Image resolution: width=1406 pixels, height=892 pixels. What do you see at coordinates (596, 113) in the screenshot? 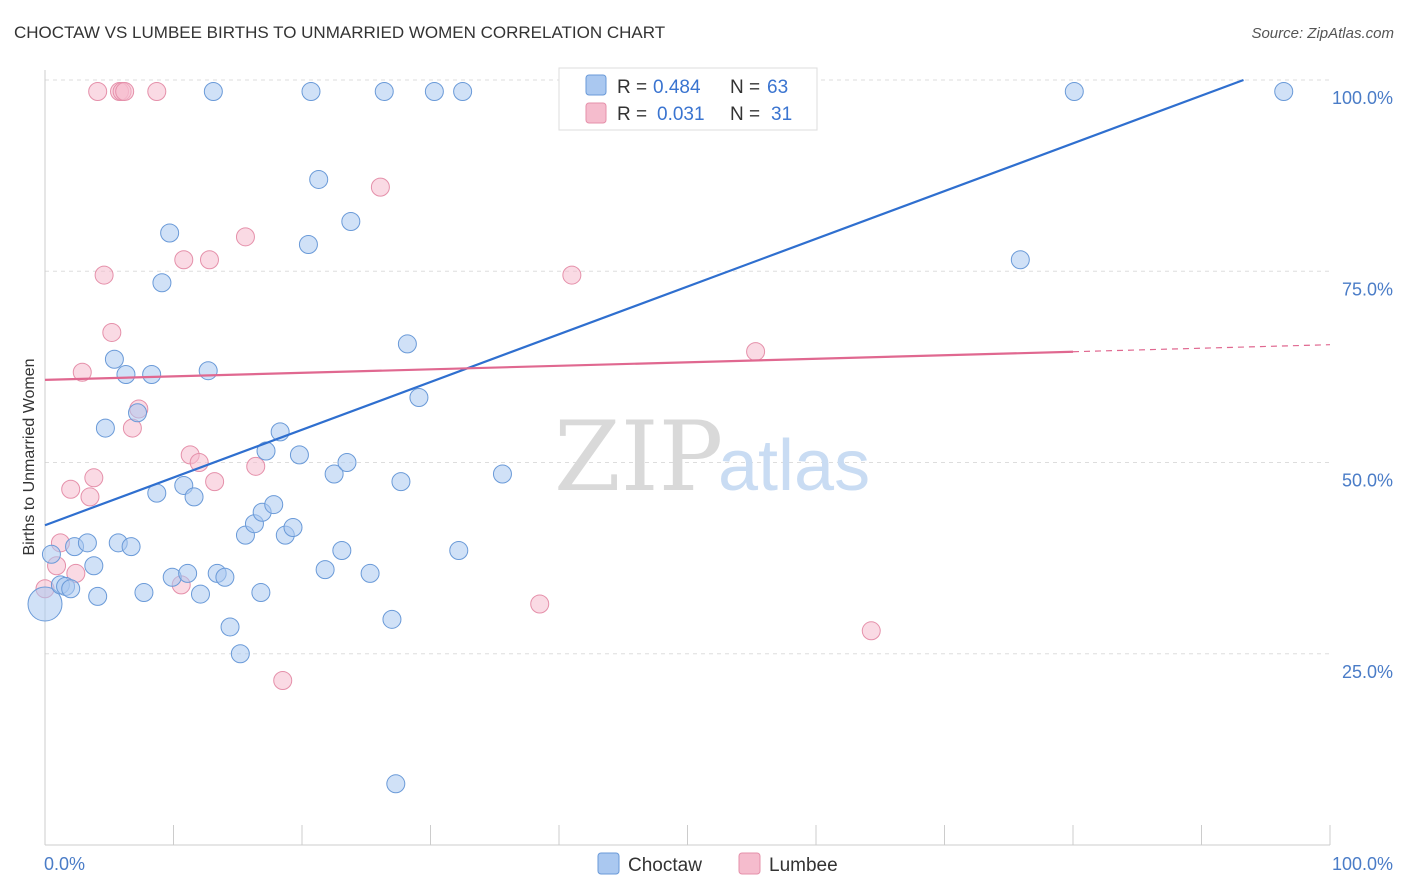
I see `lumbee-legend-swatch` at bounding box center [596, 113].